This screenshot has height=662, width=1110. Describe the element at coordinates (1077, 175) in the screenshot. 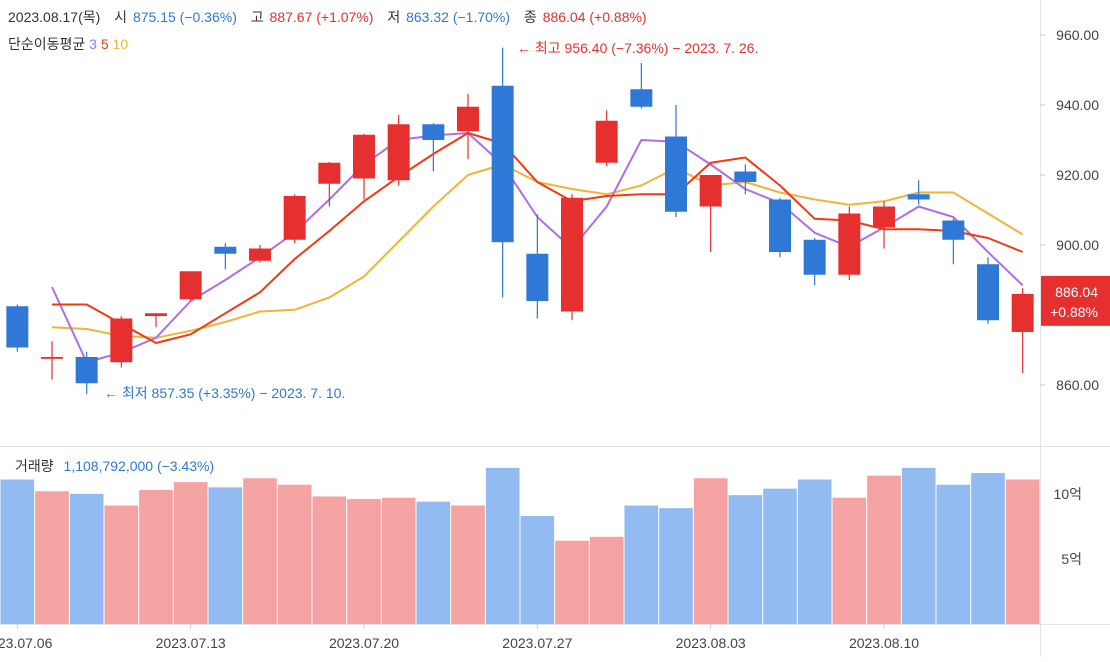

I see `price-tick-label: 920.00` at that location.